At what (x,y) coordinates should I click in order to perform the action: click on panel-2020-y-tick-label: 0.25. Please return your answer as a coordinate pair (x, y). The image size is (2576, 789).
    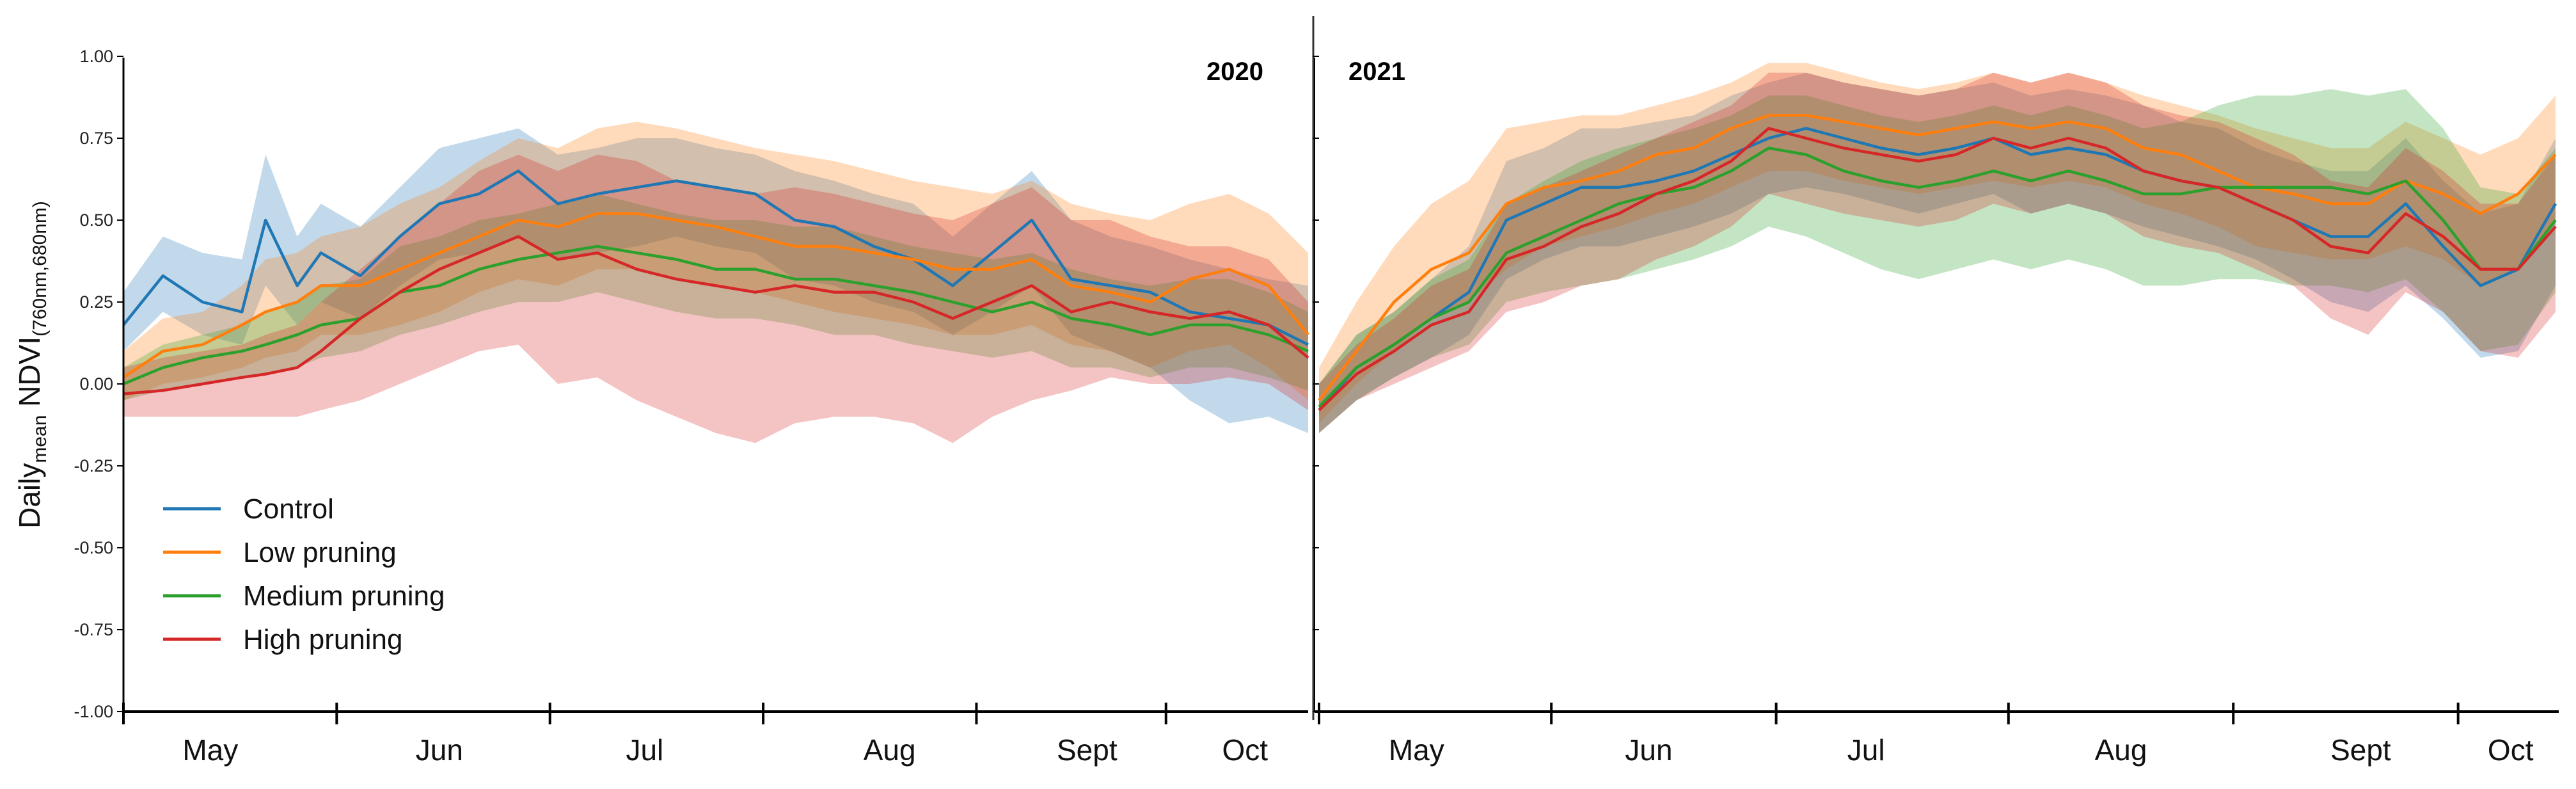
    Looking at the image, I should click on (96, 302).